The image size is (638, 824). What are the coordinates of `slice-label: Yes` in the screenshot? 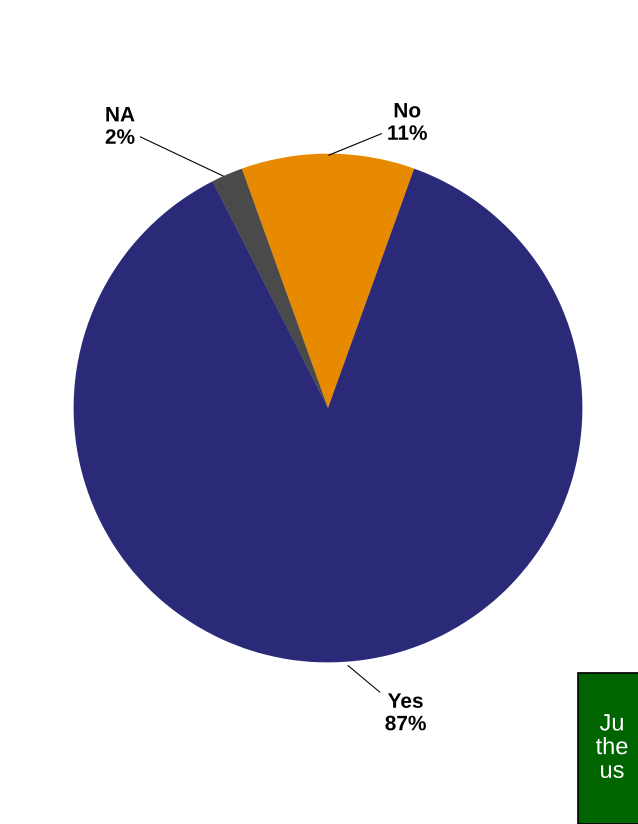 It's located at (405, 700).